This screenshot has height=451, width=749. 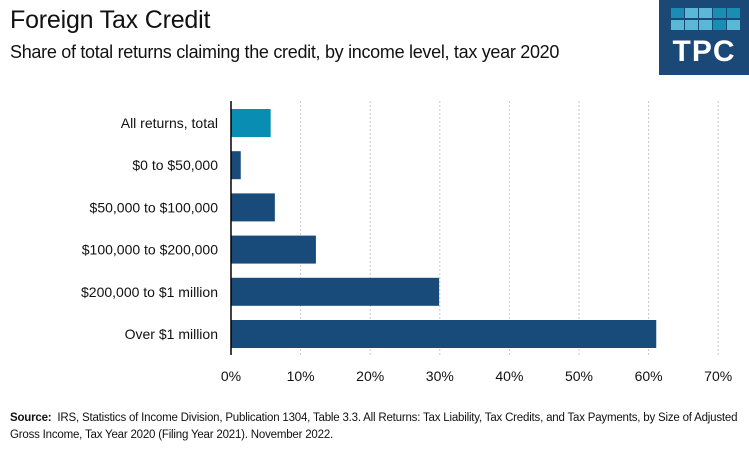 What do you see at coordinates (718, 376) in the screenshot?
I see `x-tick-label: 70%` at bounding box center [718, 376].